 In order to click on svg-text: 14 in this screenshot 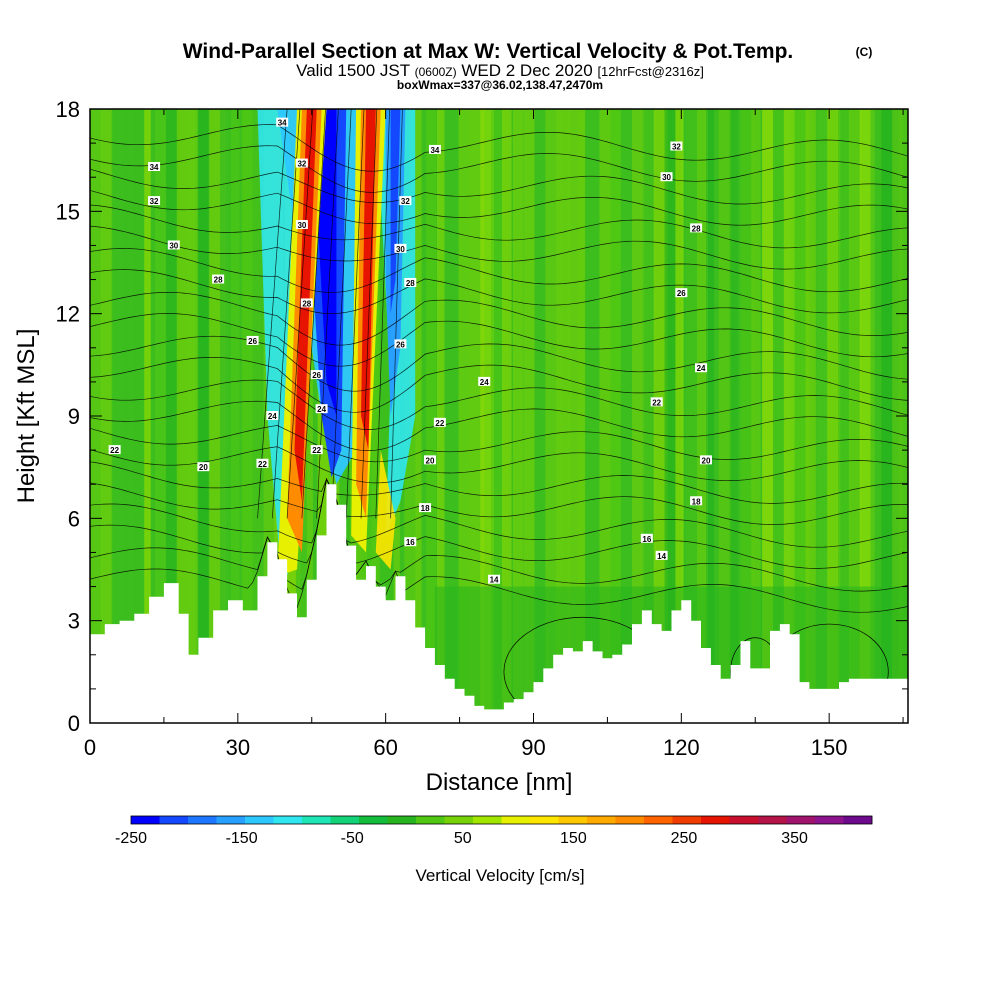, I will do `click(661, 556)`.